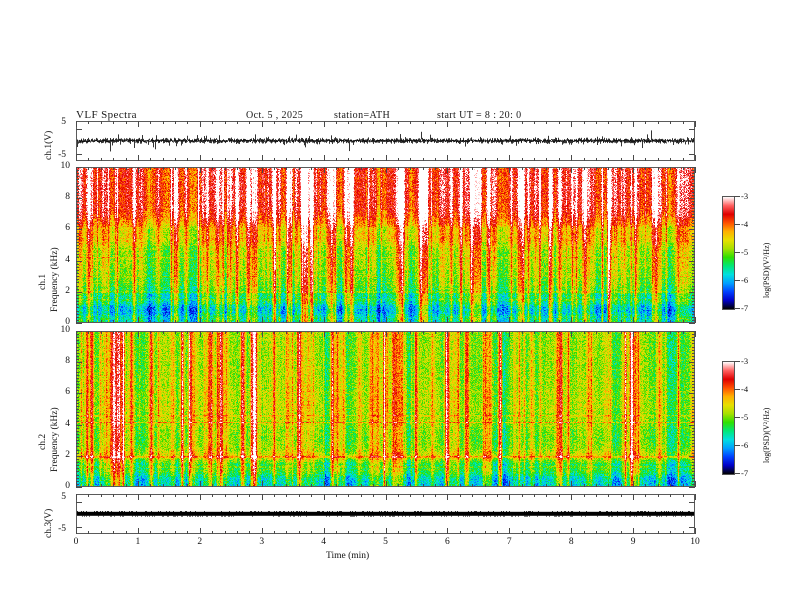 The width and height of the screenshot is (792, 612). I want to click on freq-tick-label-p2-0: 0, so click(67, 486).